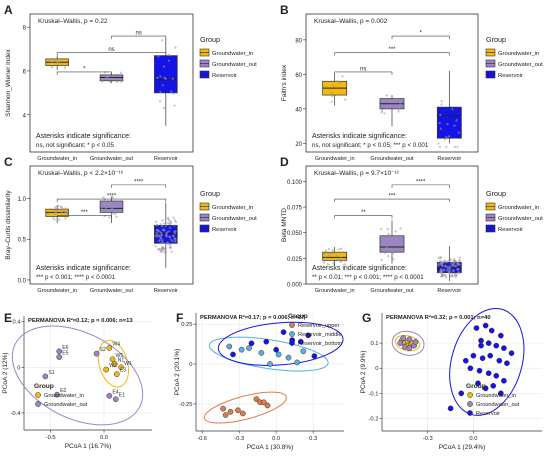 Image resolution: width=550 pixels, height=461 pixels. What do you see at coordinates (166, 291) in the screenshot?
I see `x-tick-label: Reservoir` at bounding box center [166, 291].